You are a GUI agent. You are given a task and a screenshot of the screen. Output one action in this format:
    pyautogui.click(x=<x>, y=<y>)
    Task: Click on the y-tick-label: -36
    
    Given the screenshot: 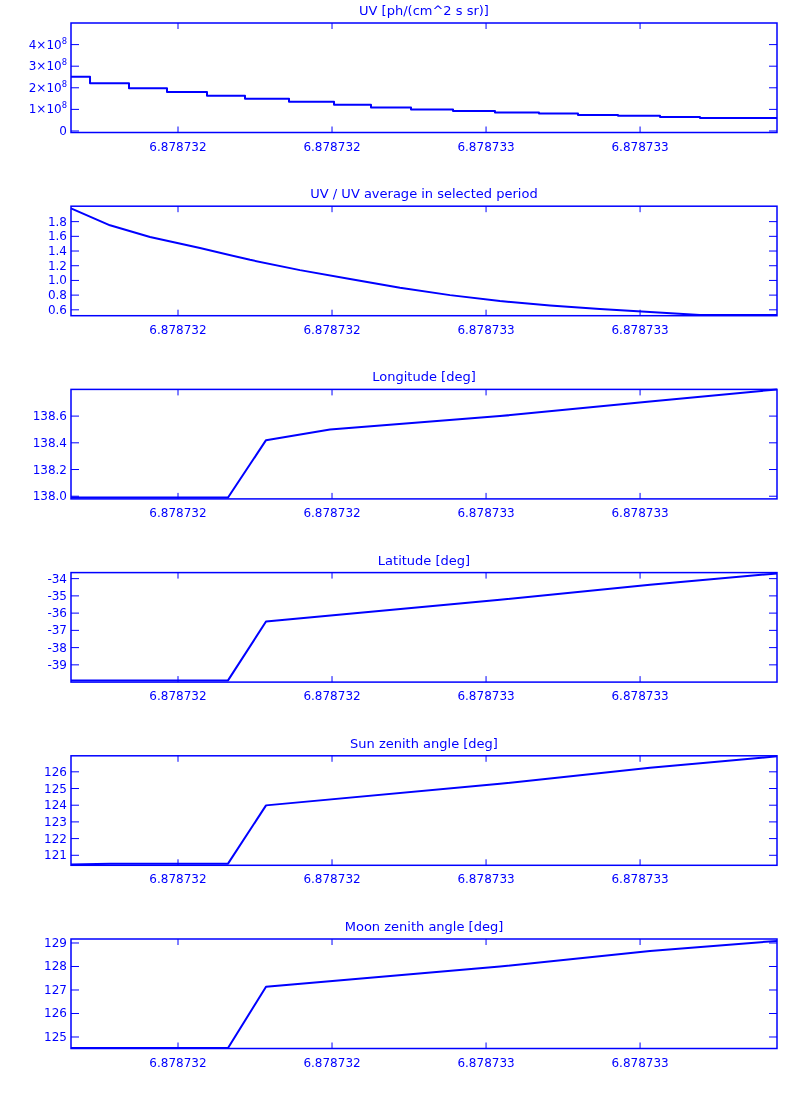 What is the action you would take?
    pyautogui.click(x=57, y=613)
    